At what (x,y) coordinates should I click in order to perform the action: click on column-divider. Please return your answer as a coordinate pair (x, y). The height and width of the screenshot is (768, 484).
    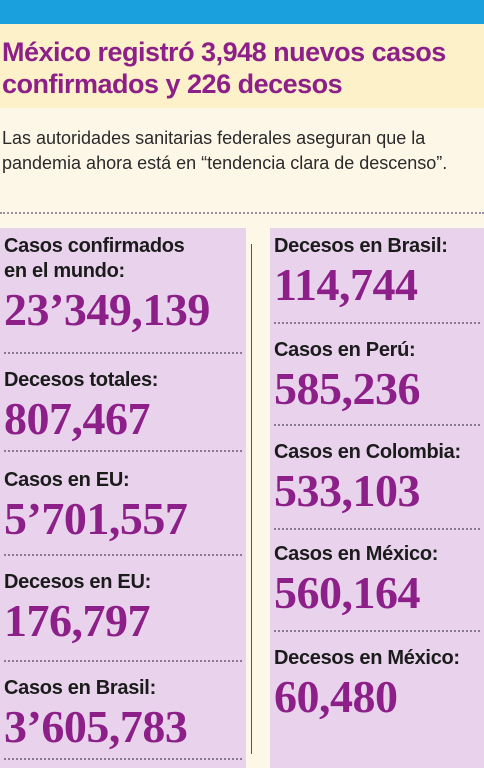
    Looking at the image, I should click on (251, 499).